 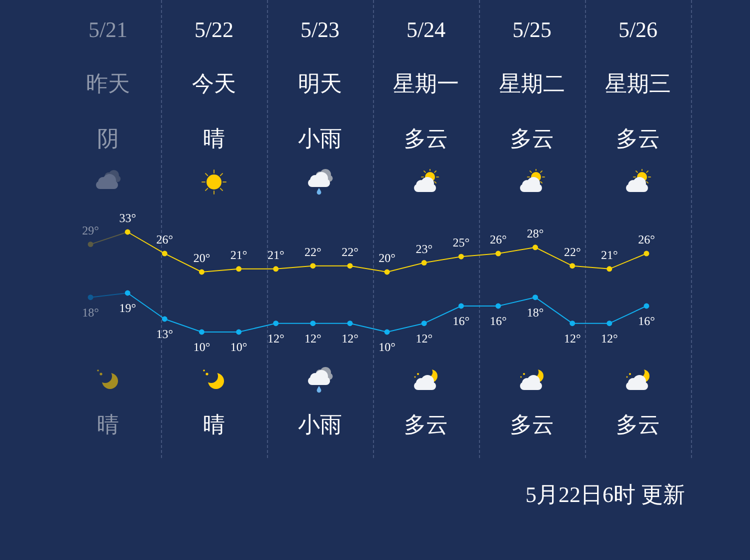 What do you see at coordinates (320, 84) in the screenshot?
I see `text: 明天` at bounding box center [320, 84].